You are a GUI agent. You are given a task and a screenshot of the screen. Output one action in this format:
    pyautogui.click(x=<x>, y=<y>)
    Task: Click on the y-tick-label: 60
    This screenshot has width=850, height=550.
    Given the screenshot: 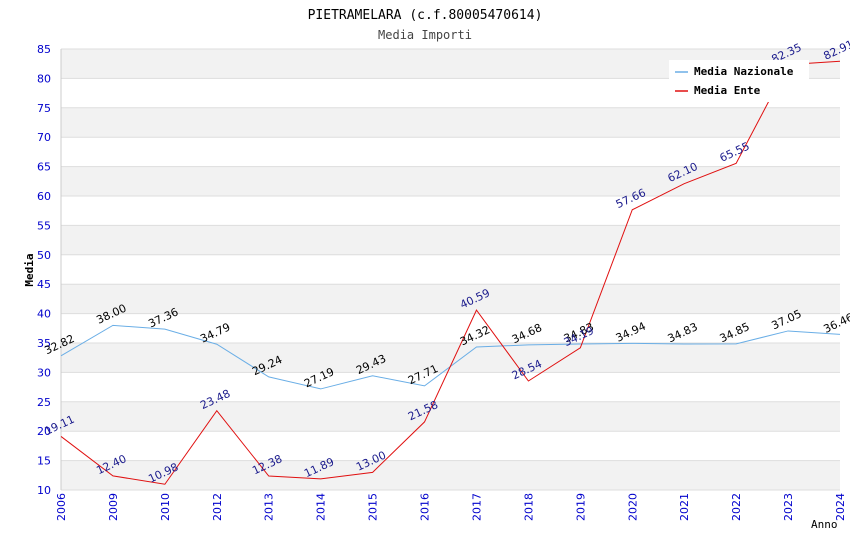 What is the action you would take?
    pyautogui.click(x=44, y=196)
    